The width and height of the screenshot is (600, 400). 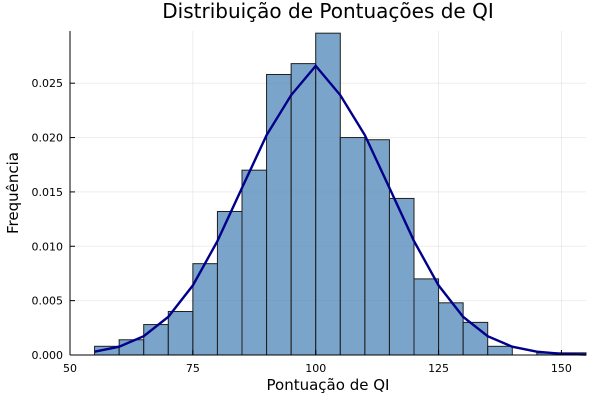 I want to click on chart-title: Distribuição de Pontuações de QI, so click(x=327, y=11).